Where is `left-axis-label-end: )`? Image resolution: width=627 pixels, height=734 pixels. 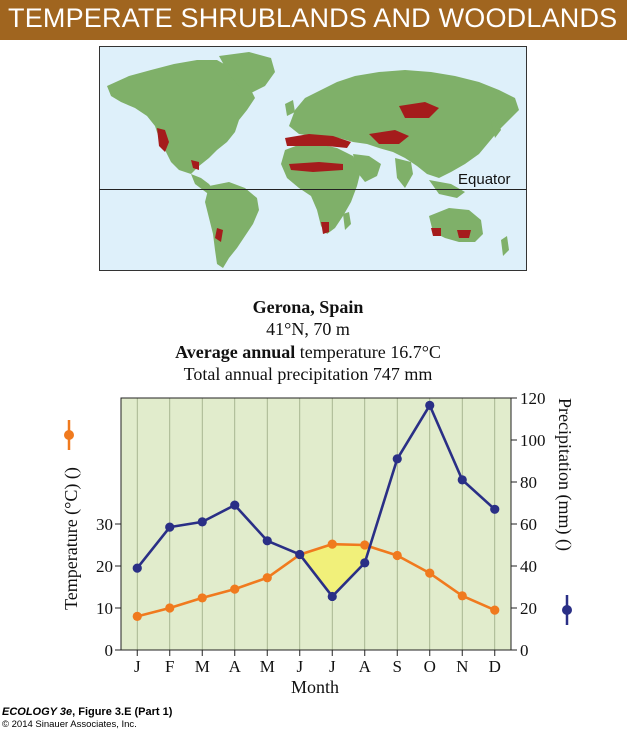
left-axis-label-end: ) is located at coordinates (71, 470).